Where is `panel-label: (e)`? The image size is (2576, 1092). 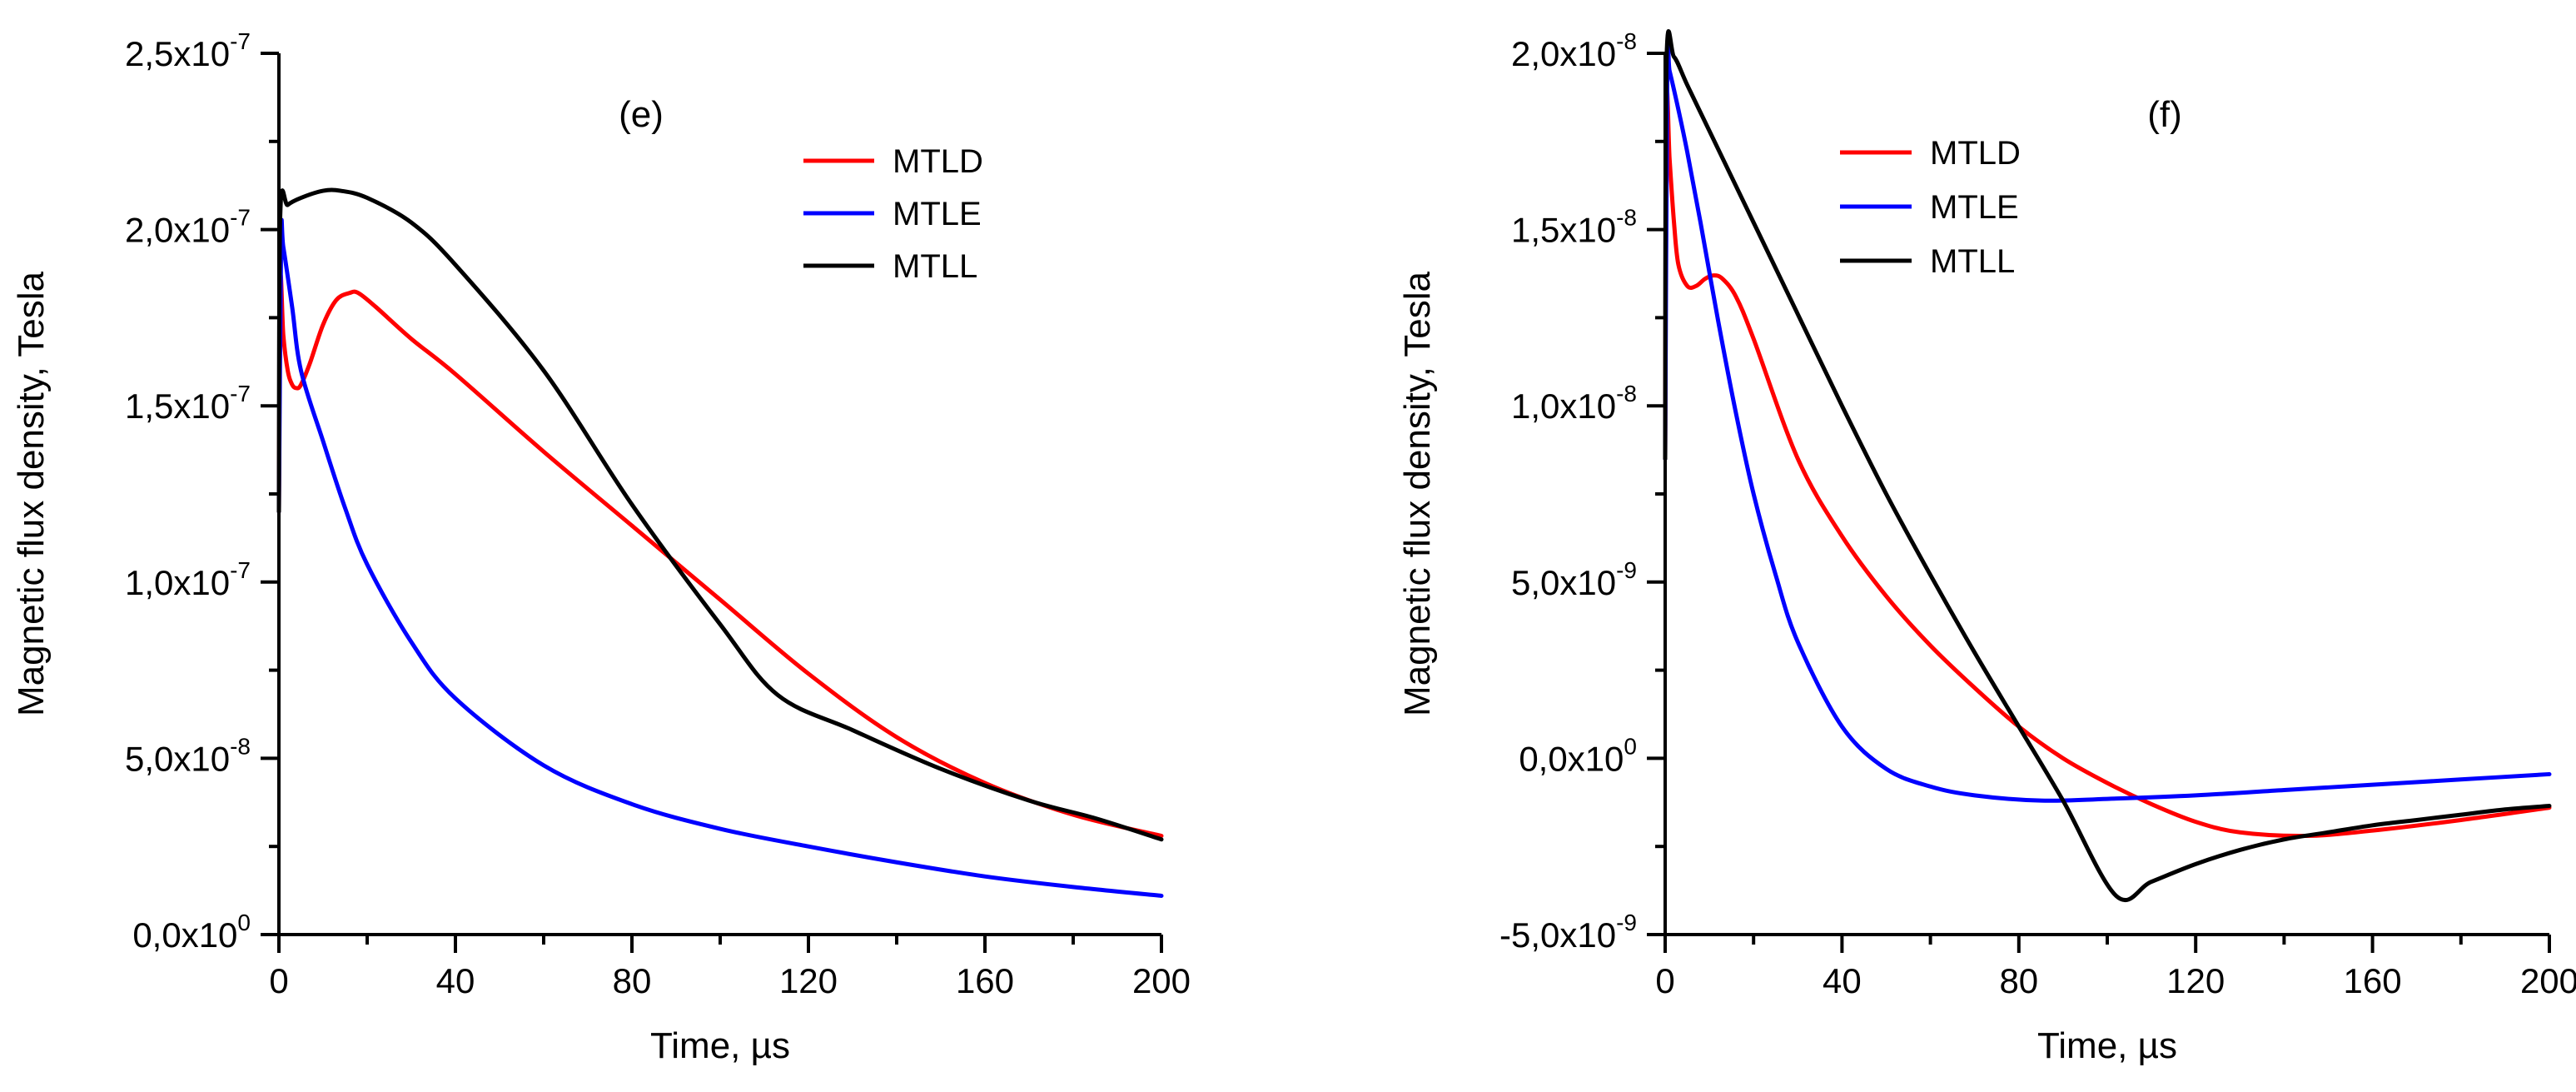
panel-label: (e) is located at coordinates (641, 114).